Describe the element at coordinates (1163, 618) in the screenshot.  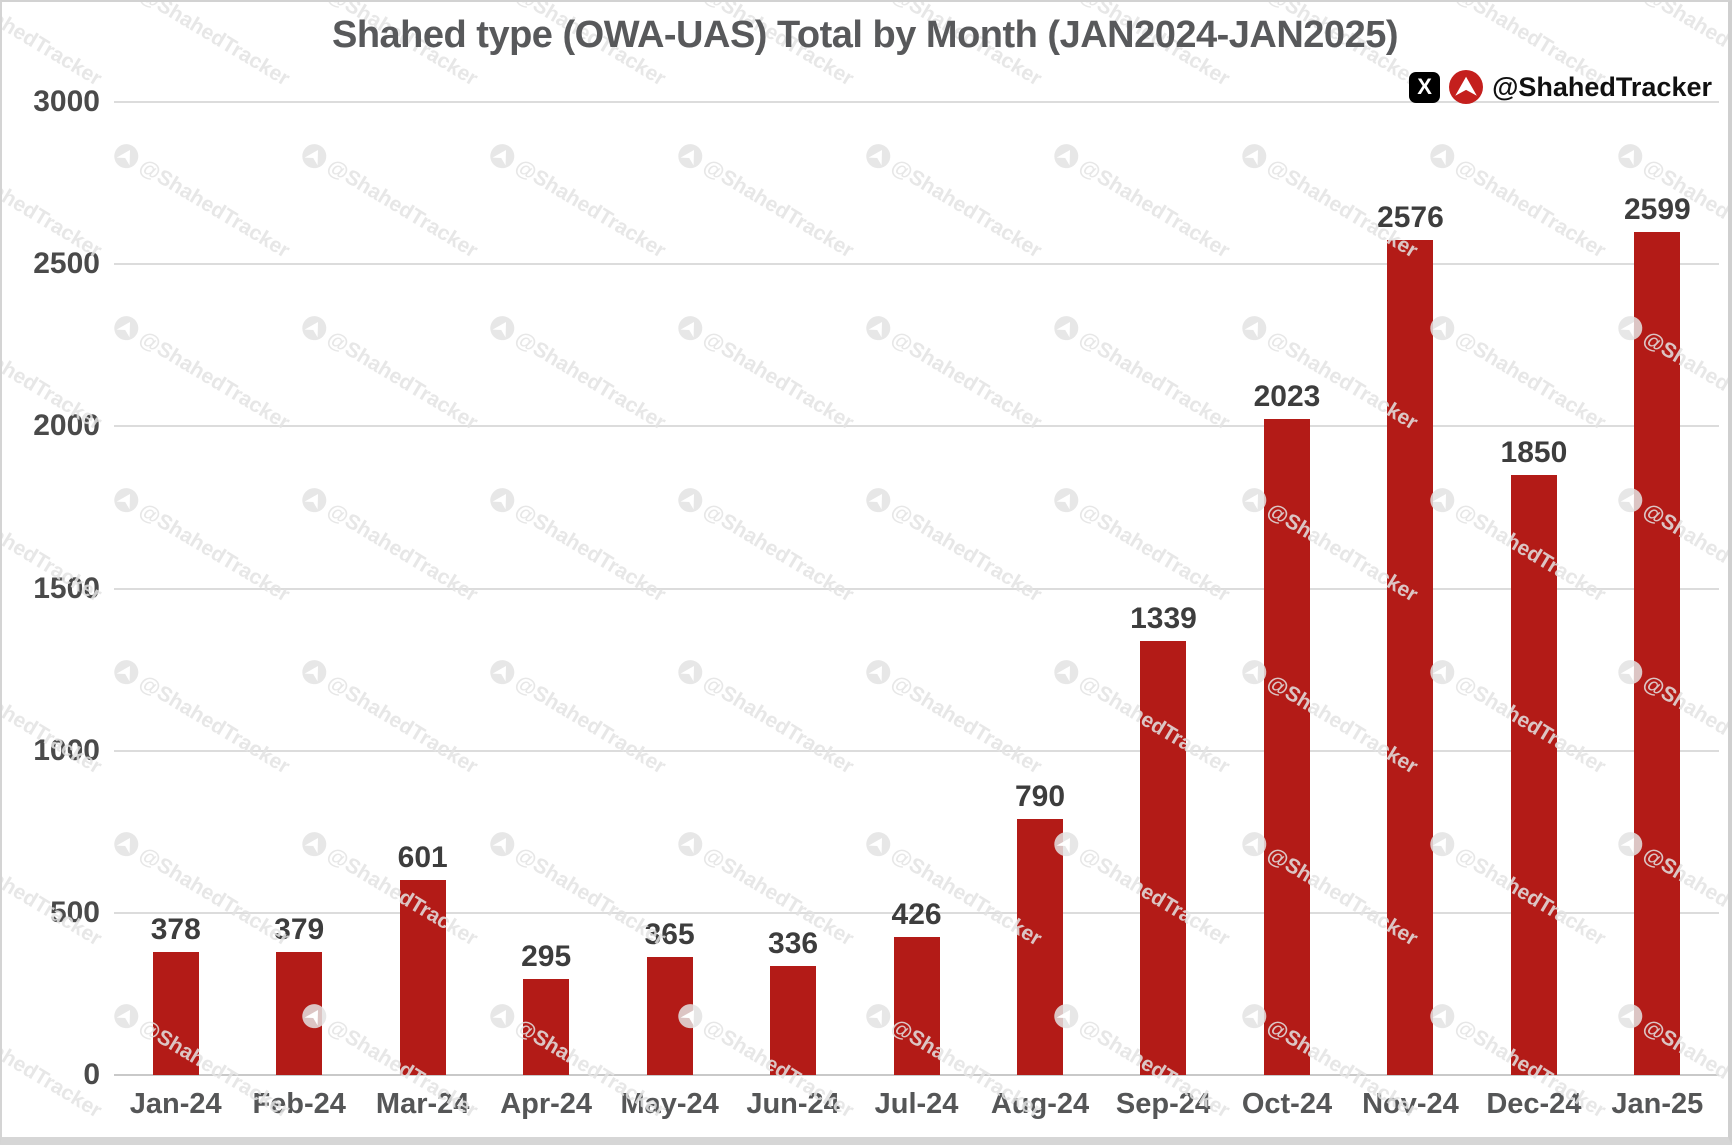
I see `bar-value-label: 1339` at that location.